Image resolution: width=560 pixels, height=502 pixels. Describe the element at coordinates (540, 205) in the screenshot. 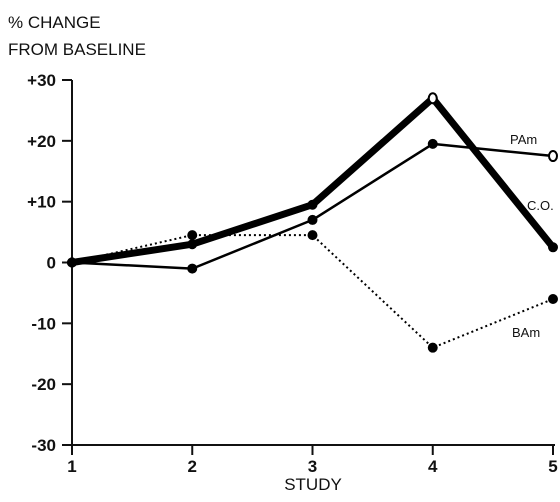

I see `series-label-co: C.O.` at that location.